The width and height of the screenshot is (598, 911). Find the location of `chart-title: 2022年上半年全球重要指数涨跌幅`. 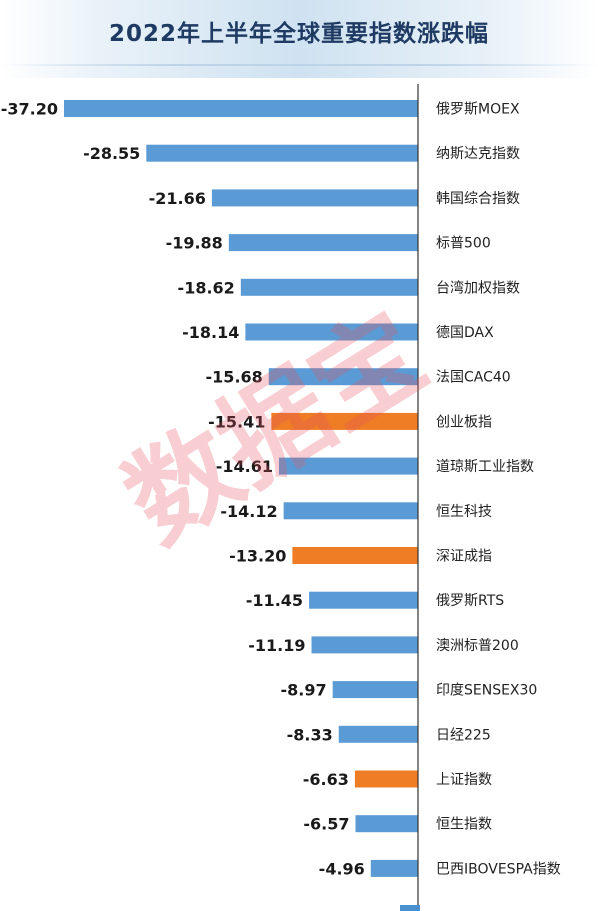

chart-title: 2022年上半年全球重要指数涨跌幅 is located at coordinates (298, 34).